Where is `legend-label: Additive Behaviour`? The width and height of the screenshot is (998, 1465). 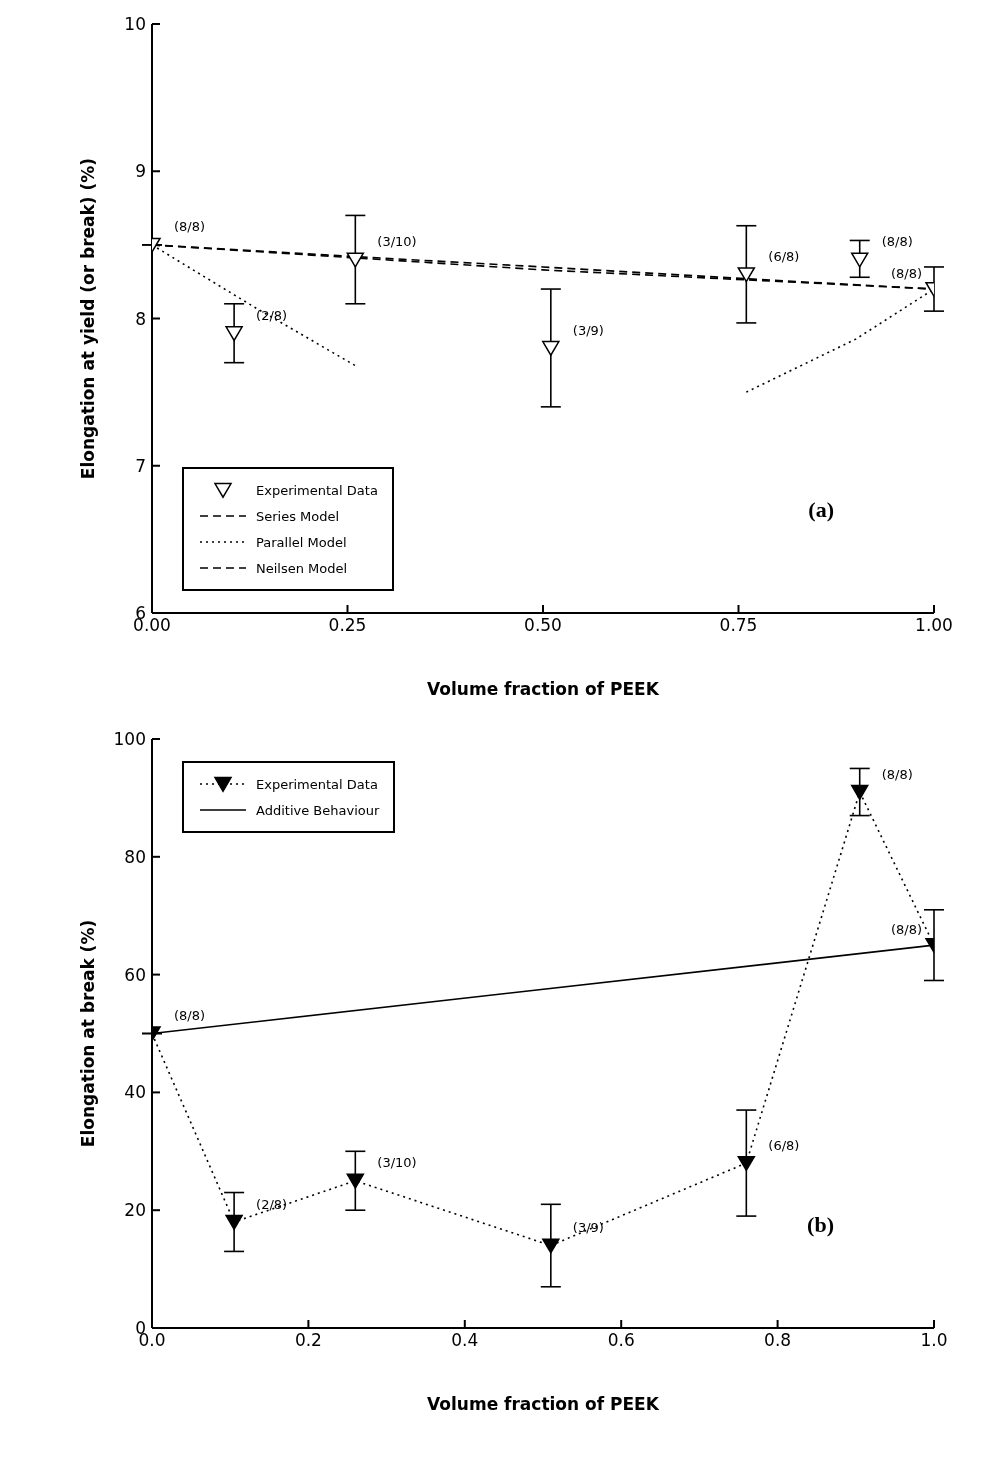
legend-label: Additive Behaviour is located at coordinates (318, 810).